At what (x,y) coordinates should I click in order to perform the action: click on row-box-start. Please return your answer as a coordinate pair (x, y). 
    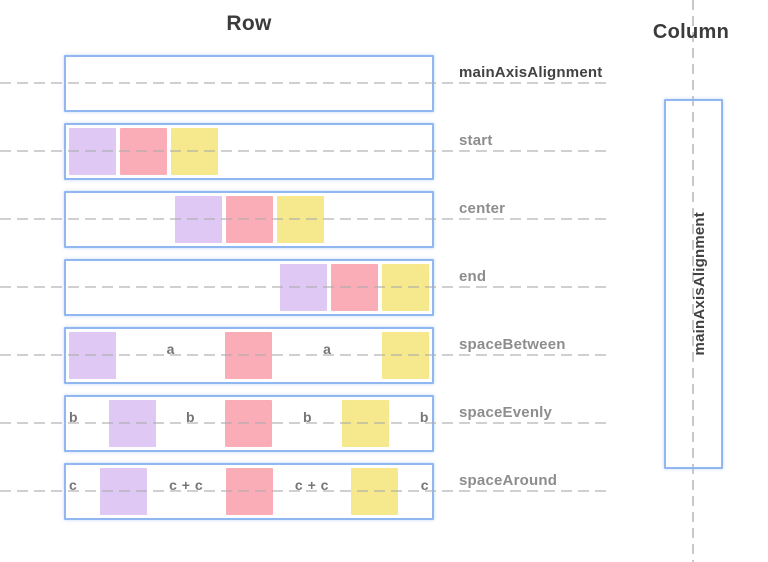
    Looking at the image, I should click on (249, 151).